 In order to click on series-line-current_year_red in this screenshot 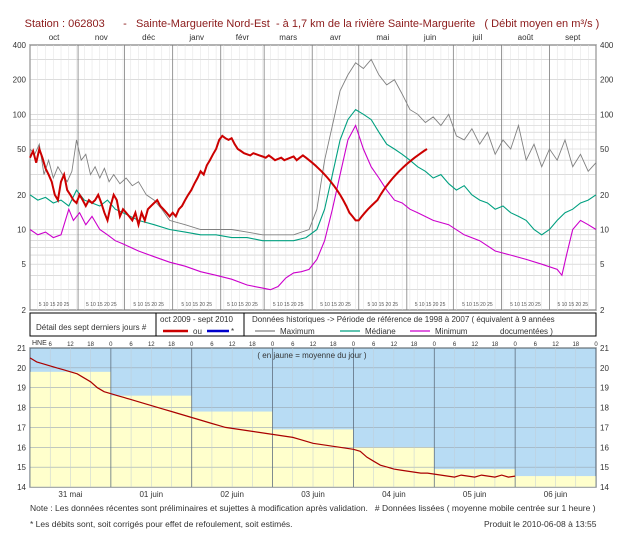, I will do `click(228, 181)`.